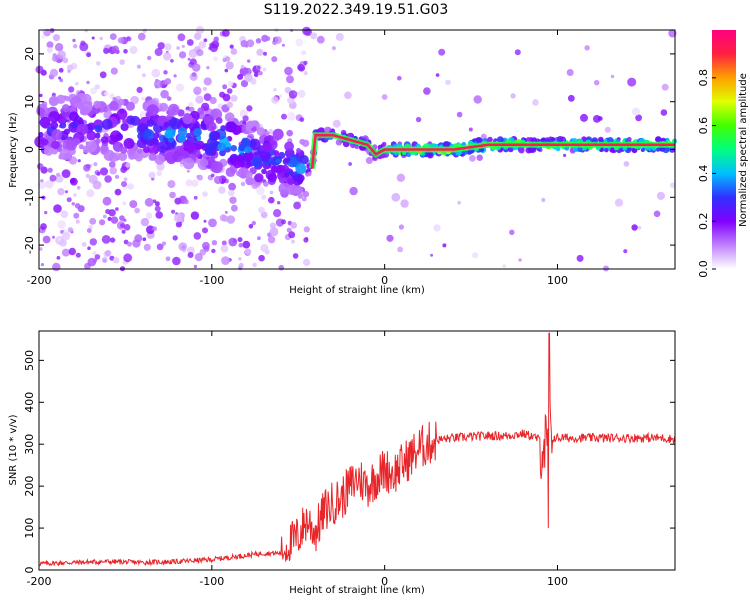 Image resolution: width=750 pixels, height=600 pixels. I want to click on x-tick-label: -200, so click(39, 280).